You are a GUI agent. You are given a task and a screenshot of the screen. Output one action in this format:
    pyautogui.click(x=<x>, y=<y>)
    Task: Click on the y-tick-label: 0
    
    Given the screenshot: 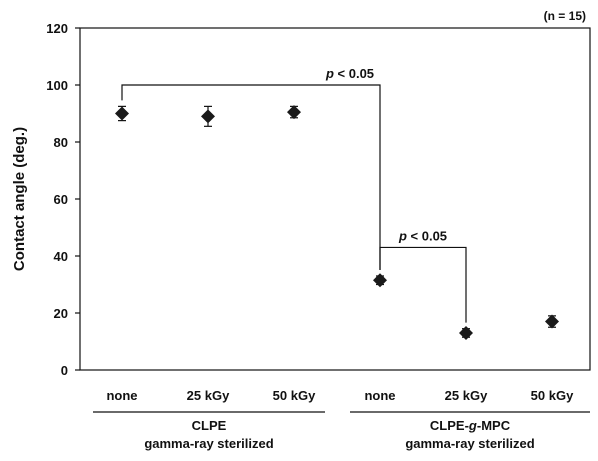 What is the action you would take?
    pyautogui.click(x=64, y=370)
    